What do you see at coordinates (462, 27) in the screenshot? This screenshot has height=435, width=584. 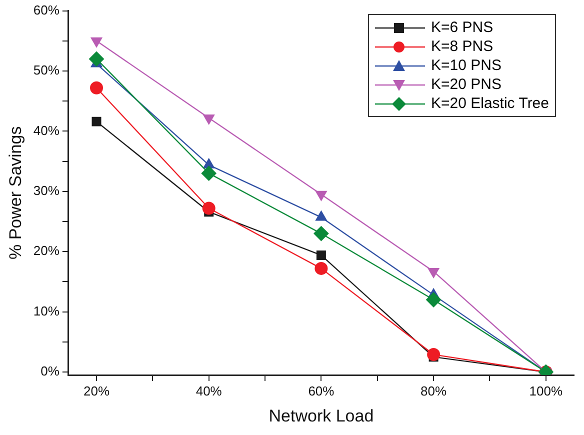 I see `legend-label: K=6 PNS` at bounding box center [462, 27].